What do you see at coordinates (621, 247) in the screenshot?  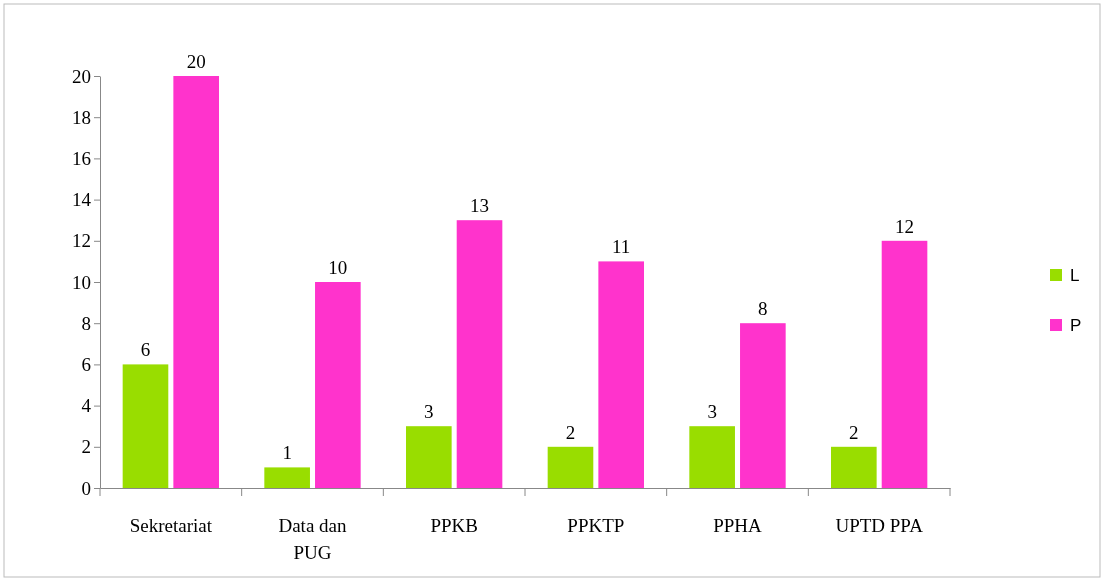 I see `data-label: 11` at bounding box center [621, 247].